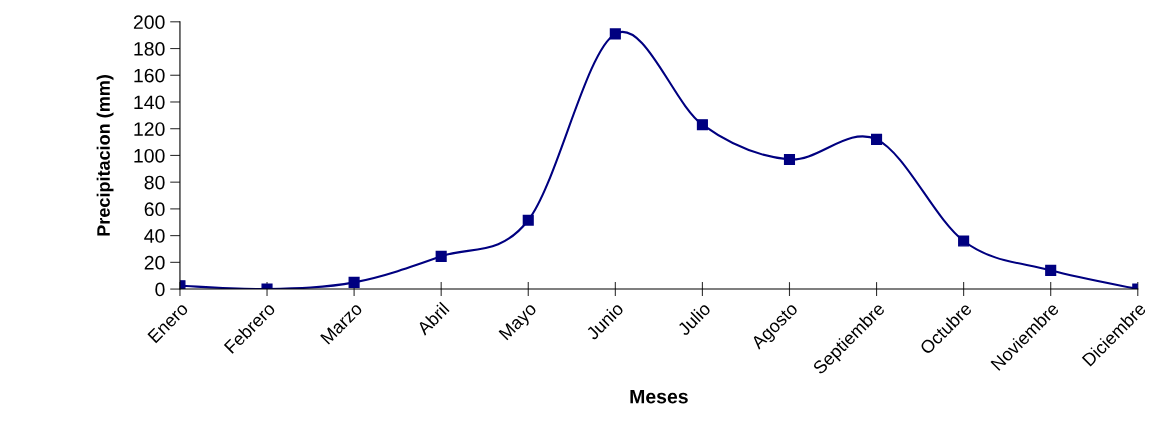 This screenshot has height=436, width=1161. Describe the element at coordinates (659, 396) in the screenshot. I see `x-axis-title: Meses` at that location.